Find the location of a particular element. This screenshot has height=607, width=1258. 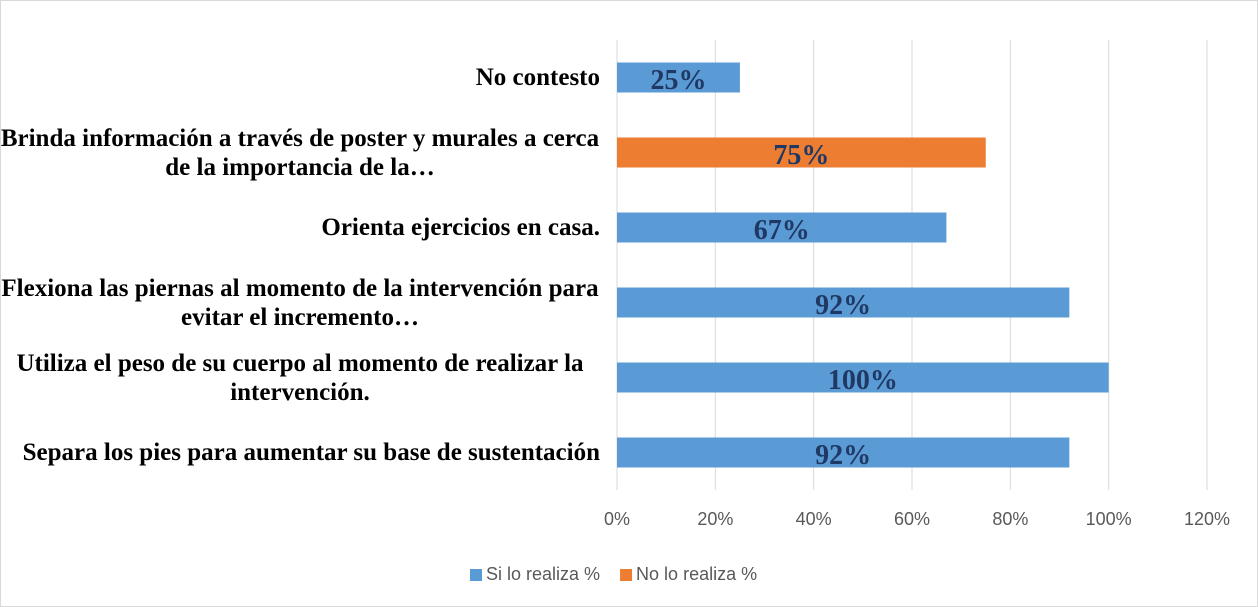

data-label: 100% is located at coordinates (863, 380).